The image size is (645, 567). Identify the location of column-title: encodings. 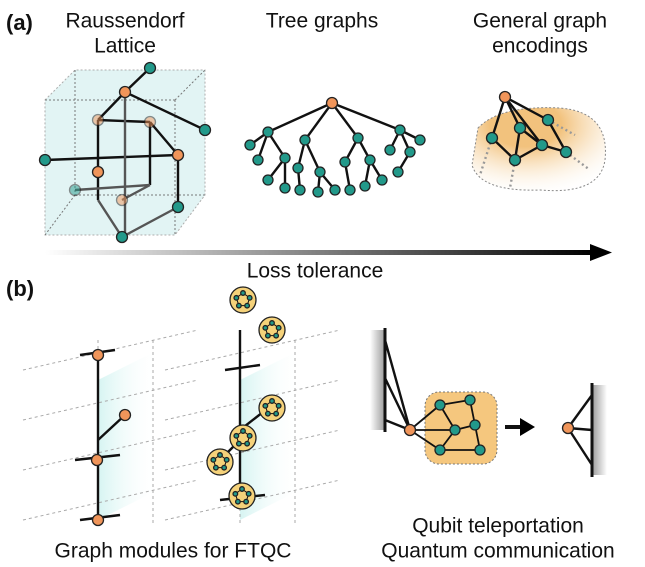
(540, 46).